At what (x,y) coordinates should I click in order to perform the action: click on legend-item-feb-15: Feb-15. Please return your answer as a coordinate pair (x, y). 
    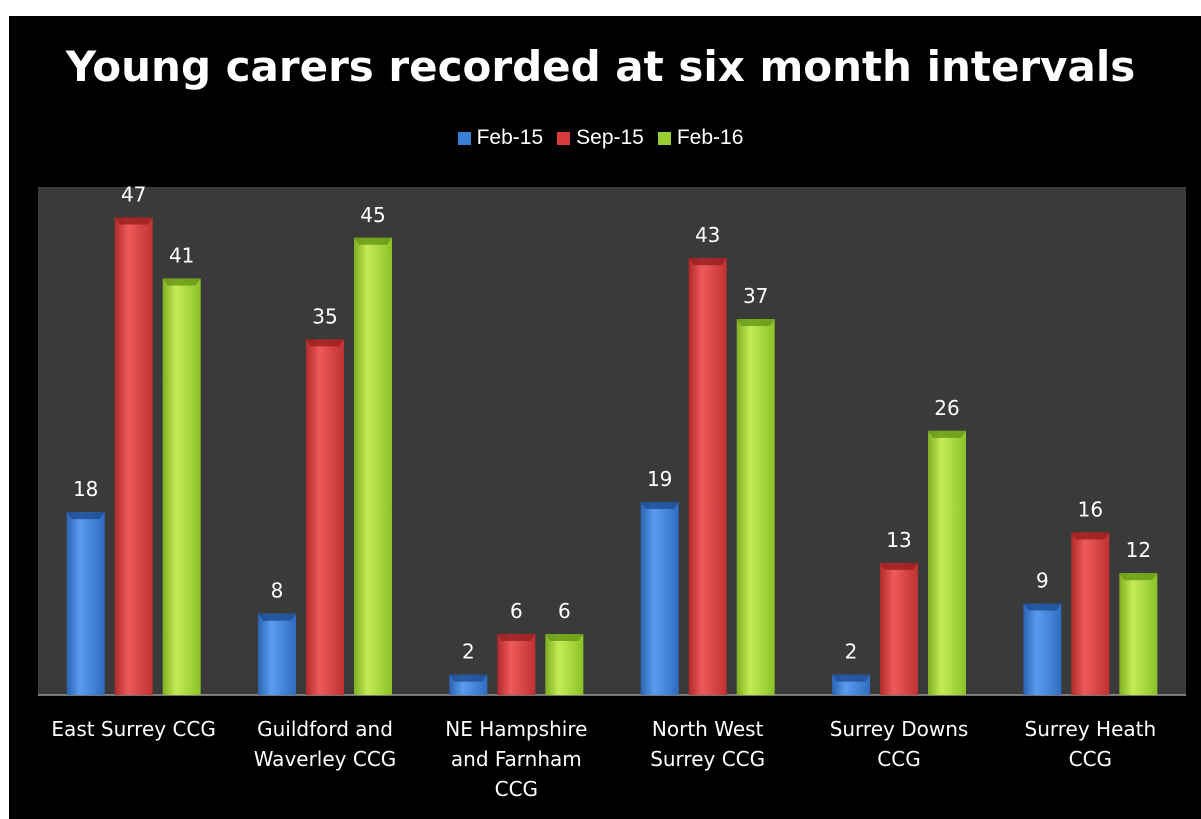
    Looking at the image, I should click on (500, 138).